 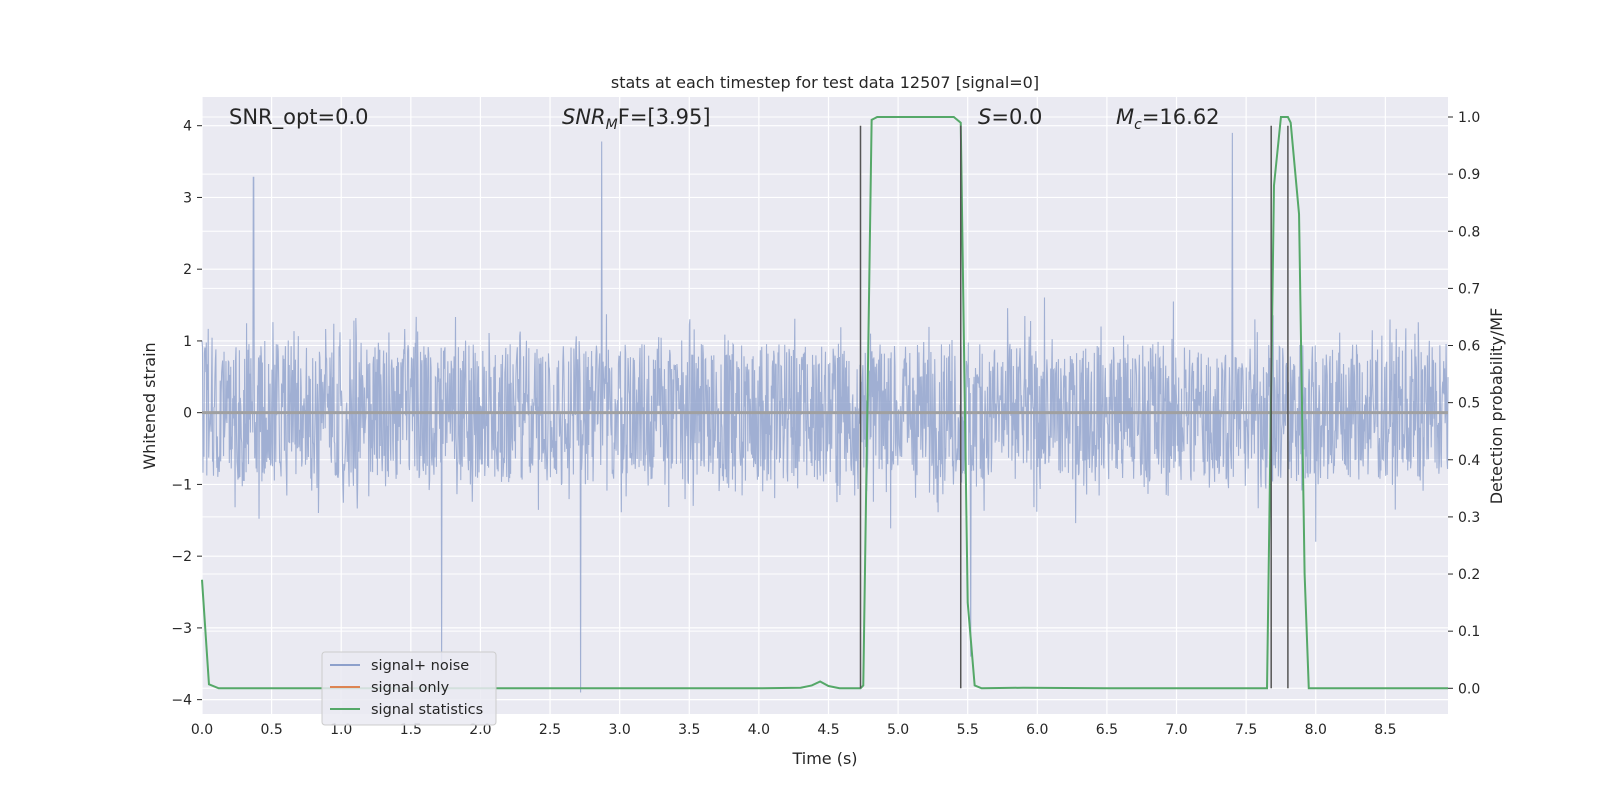 What do you see at coordinates (689, 730) in the screenshot?
I see `x-tick-label-7: 3.5` at bounding box center [689, 730].